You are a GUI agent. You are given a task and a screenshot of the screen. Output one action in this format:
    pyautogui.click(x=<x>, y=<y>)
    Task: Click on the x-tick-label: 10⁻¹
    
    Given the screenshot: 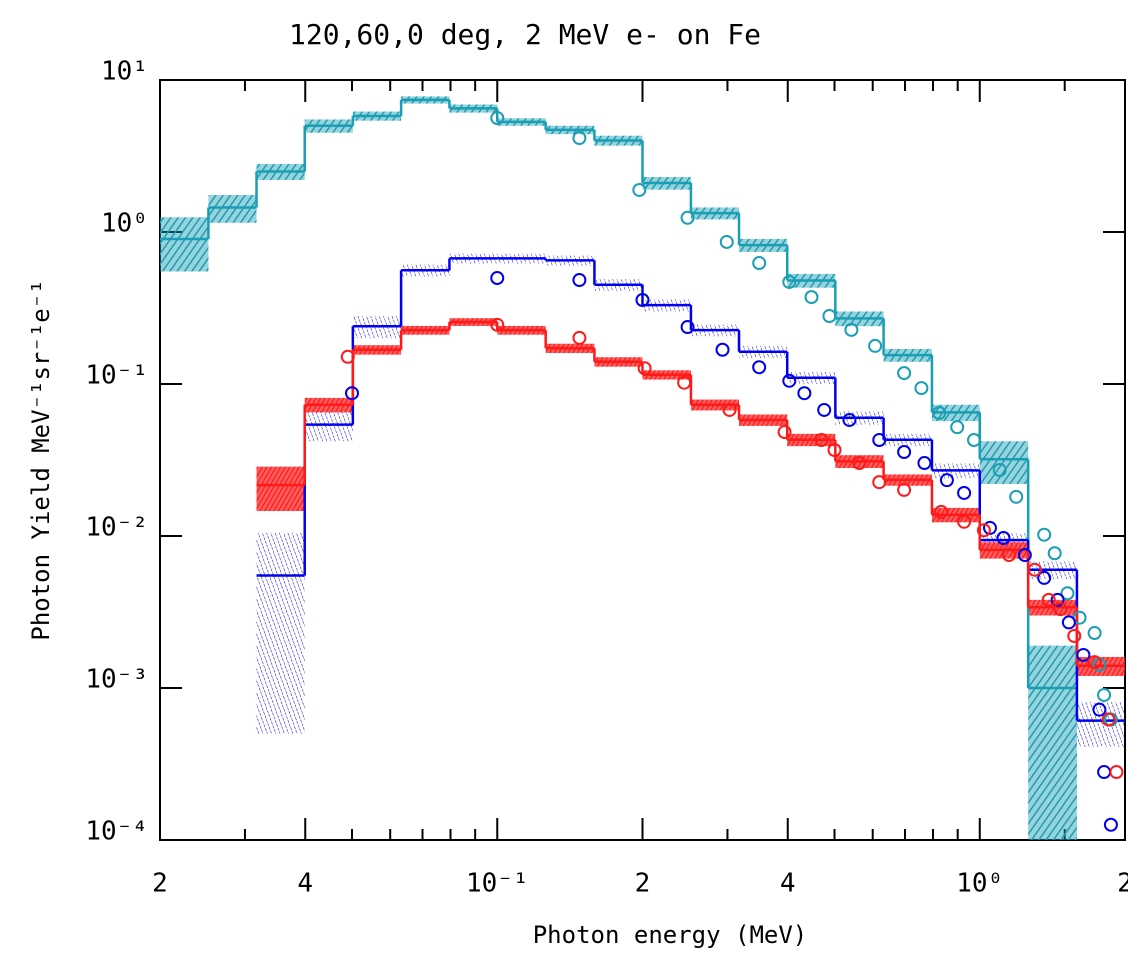 What is the action you would take?
    pyautogui.click(x=497, y=884)
    